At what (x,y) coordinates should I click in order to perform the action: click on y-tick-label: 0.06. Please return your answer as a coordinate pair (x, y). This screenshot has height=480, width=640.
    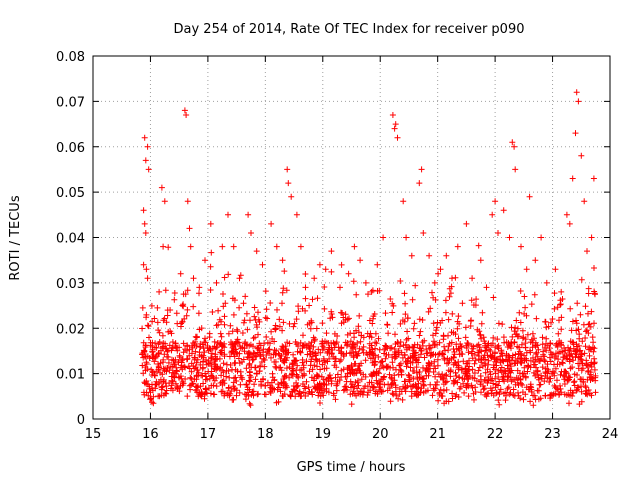
    Looking at the image, I should click on (70, 148).